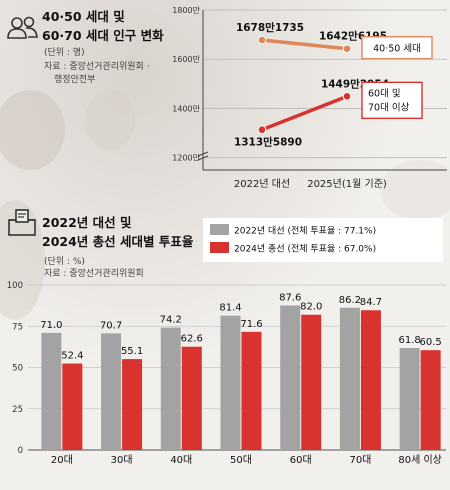 The width and height of the screenshot is (450, 490). What do you see at coordinates (75, 80) in the screenshot?
I see `top-source-line2: 행정안전부` at bounding box center [75, 80].